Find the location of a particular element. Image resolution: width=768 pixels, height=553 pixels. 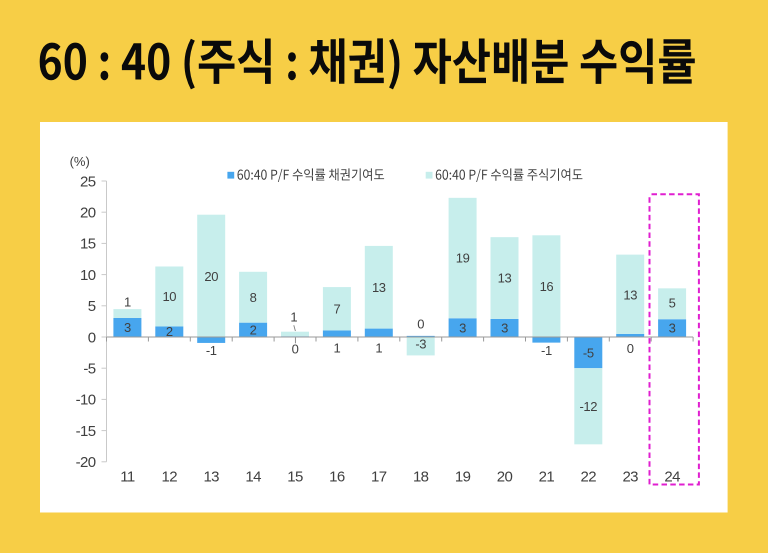

svg-text: 21 is located at coordinates (547, 476).